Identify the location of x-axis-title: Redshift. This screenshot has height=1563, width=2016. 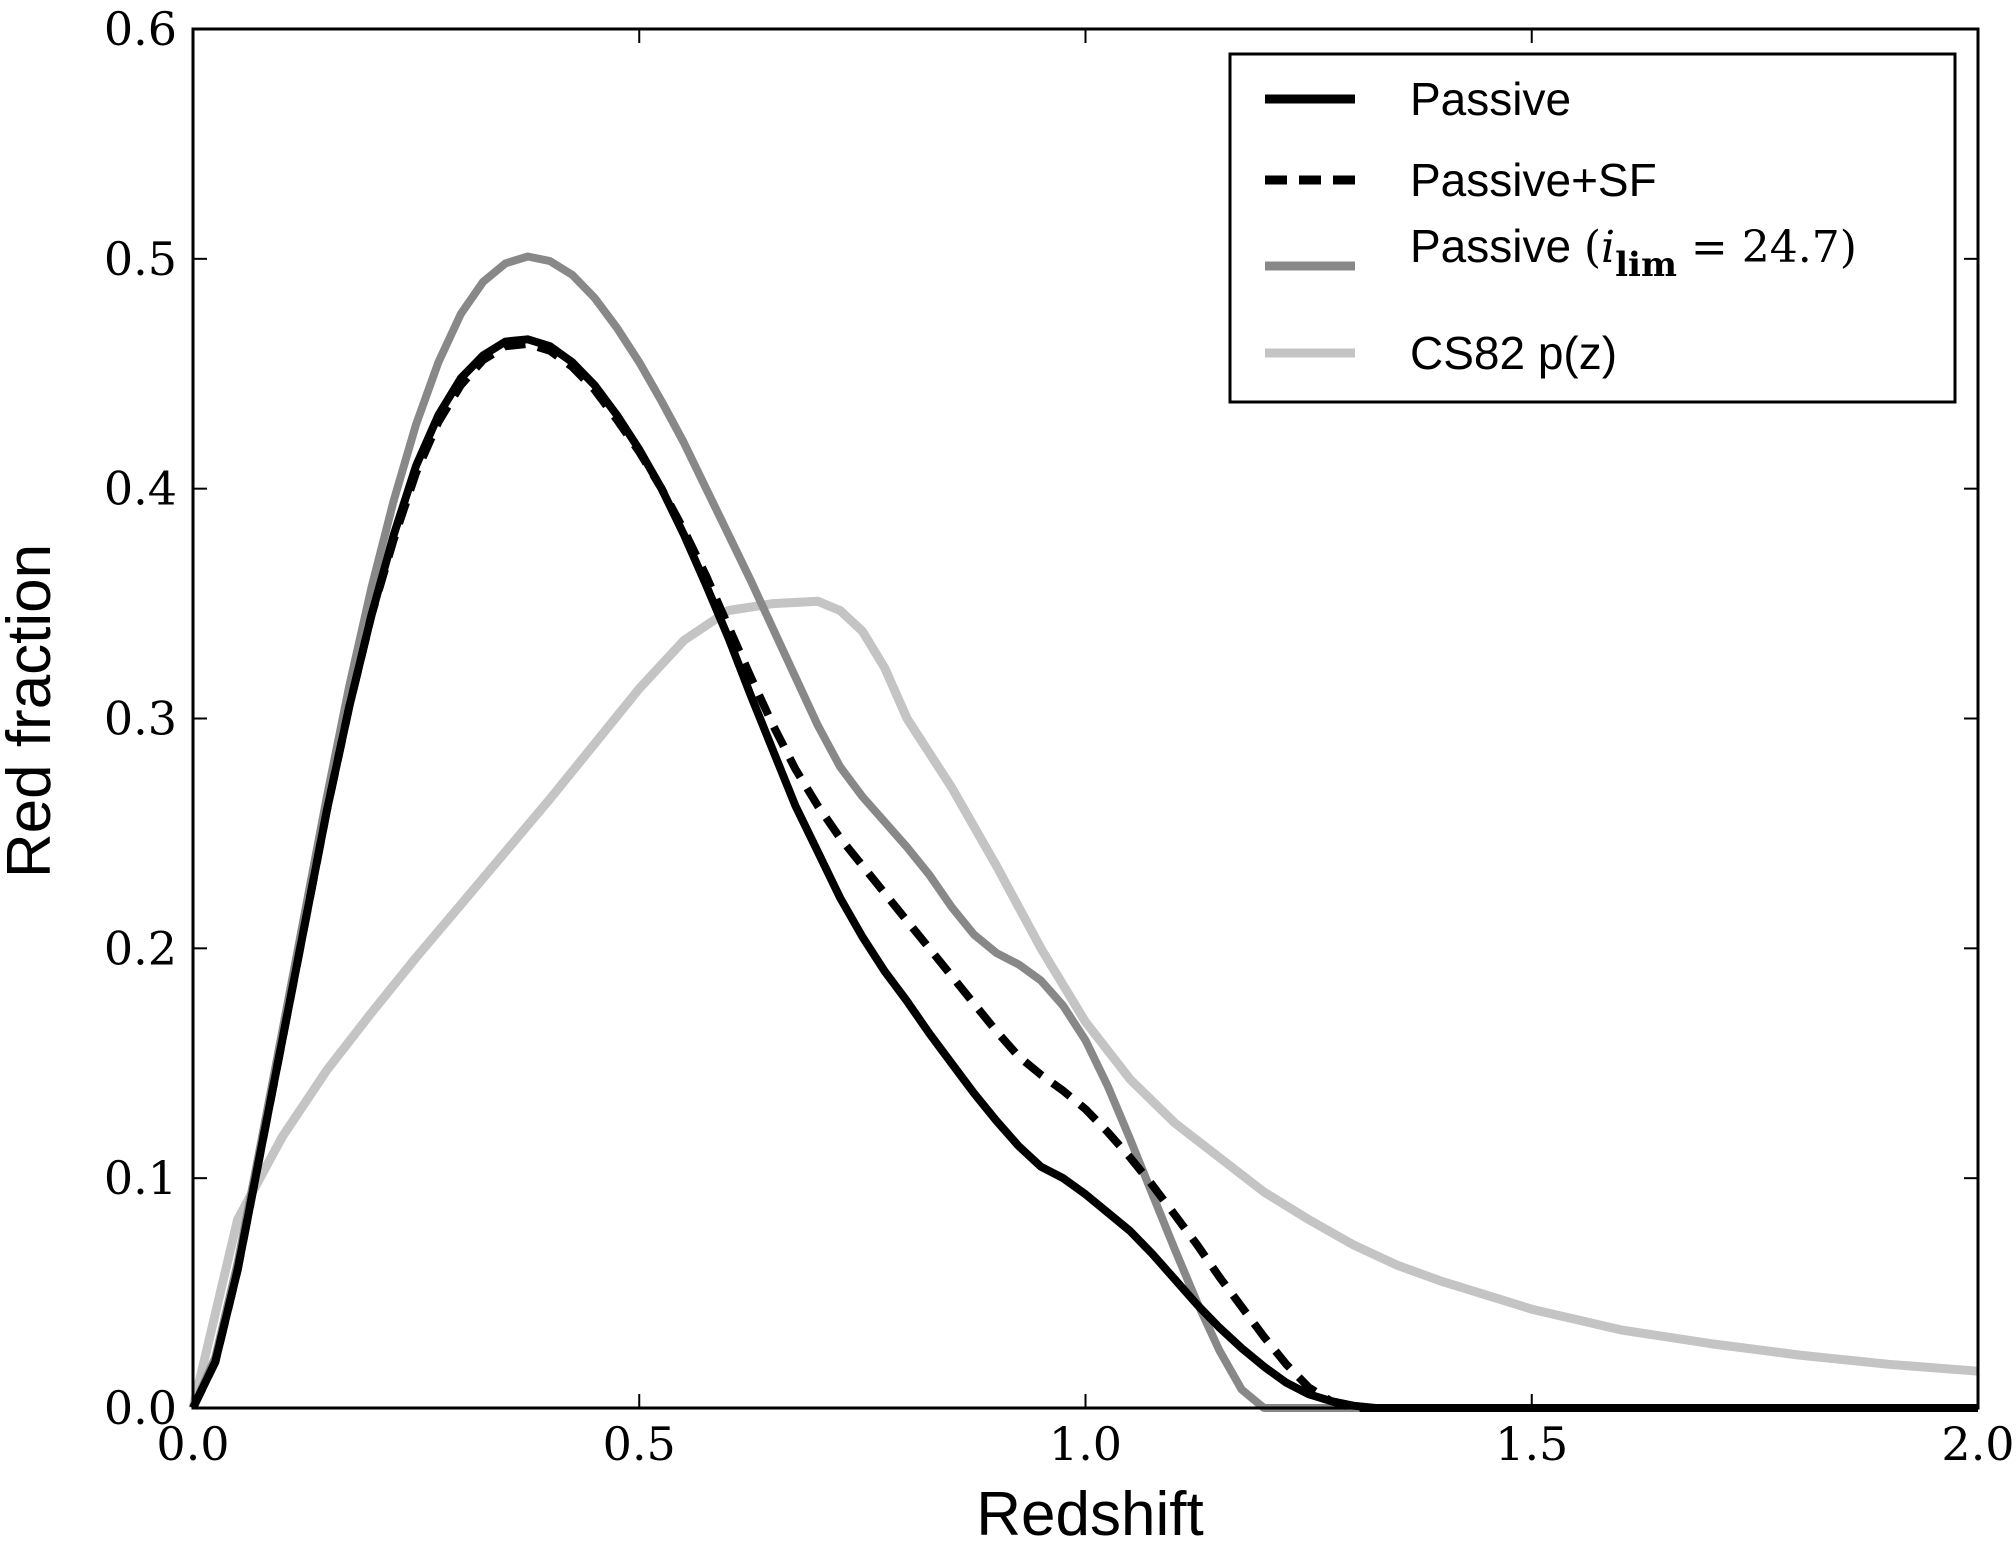
(1089, 1514).